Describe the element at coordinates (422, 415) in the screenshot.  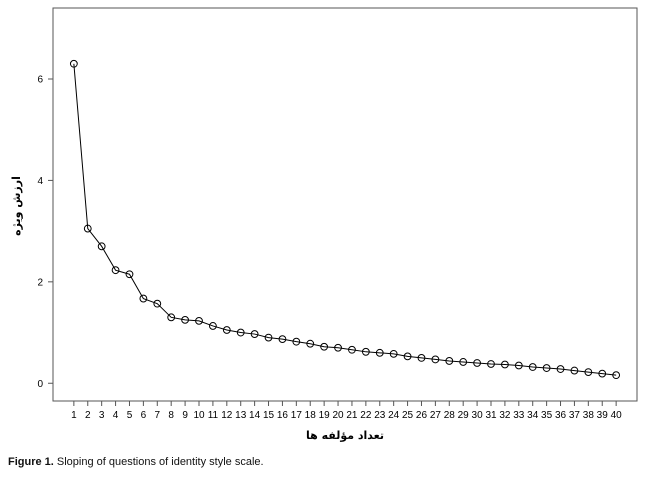
I see `x-tick-label: 26` at that location.